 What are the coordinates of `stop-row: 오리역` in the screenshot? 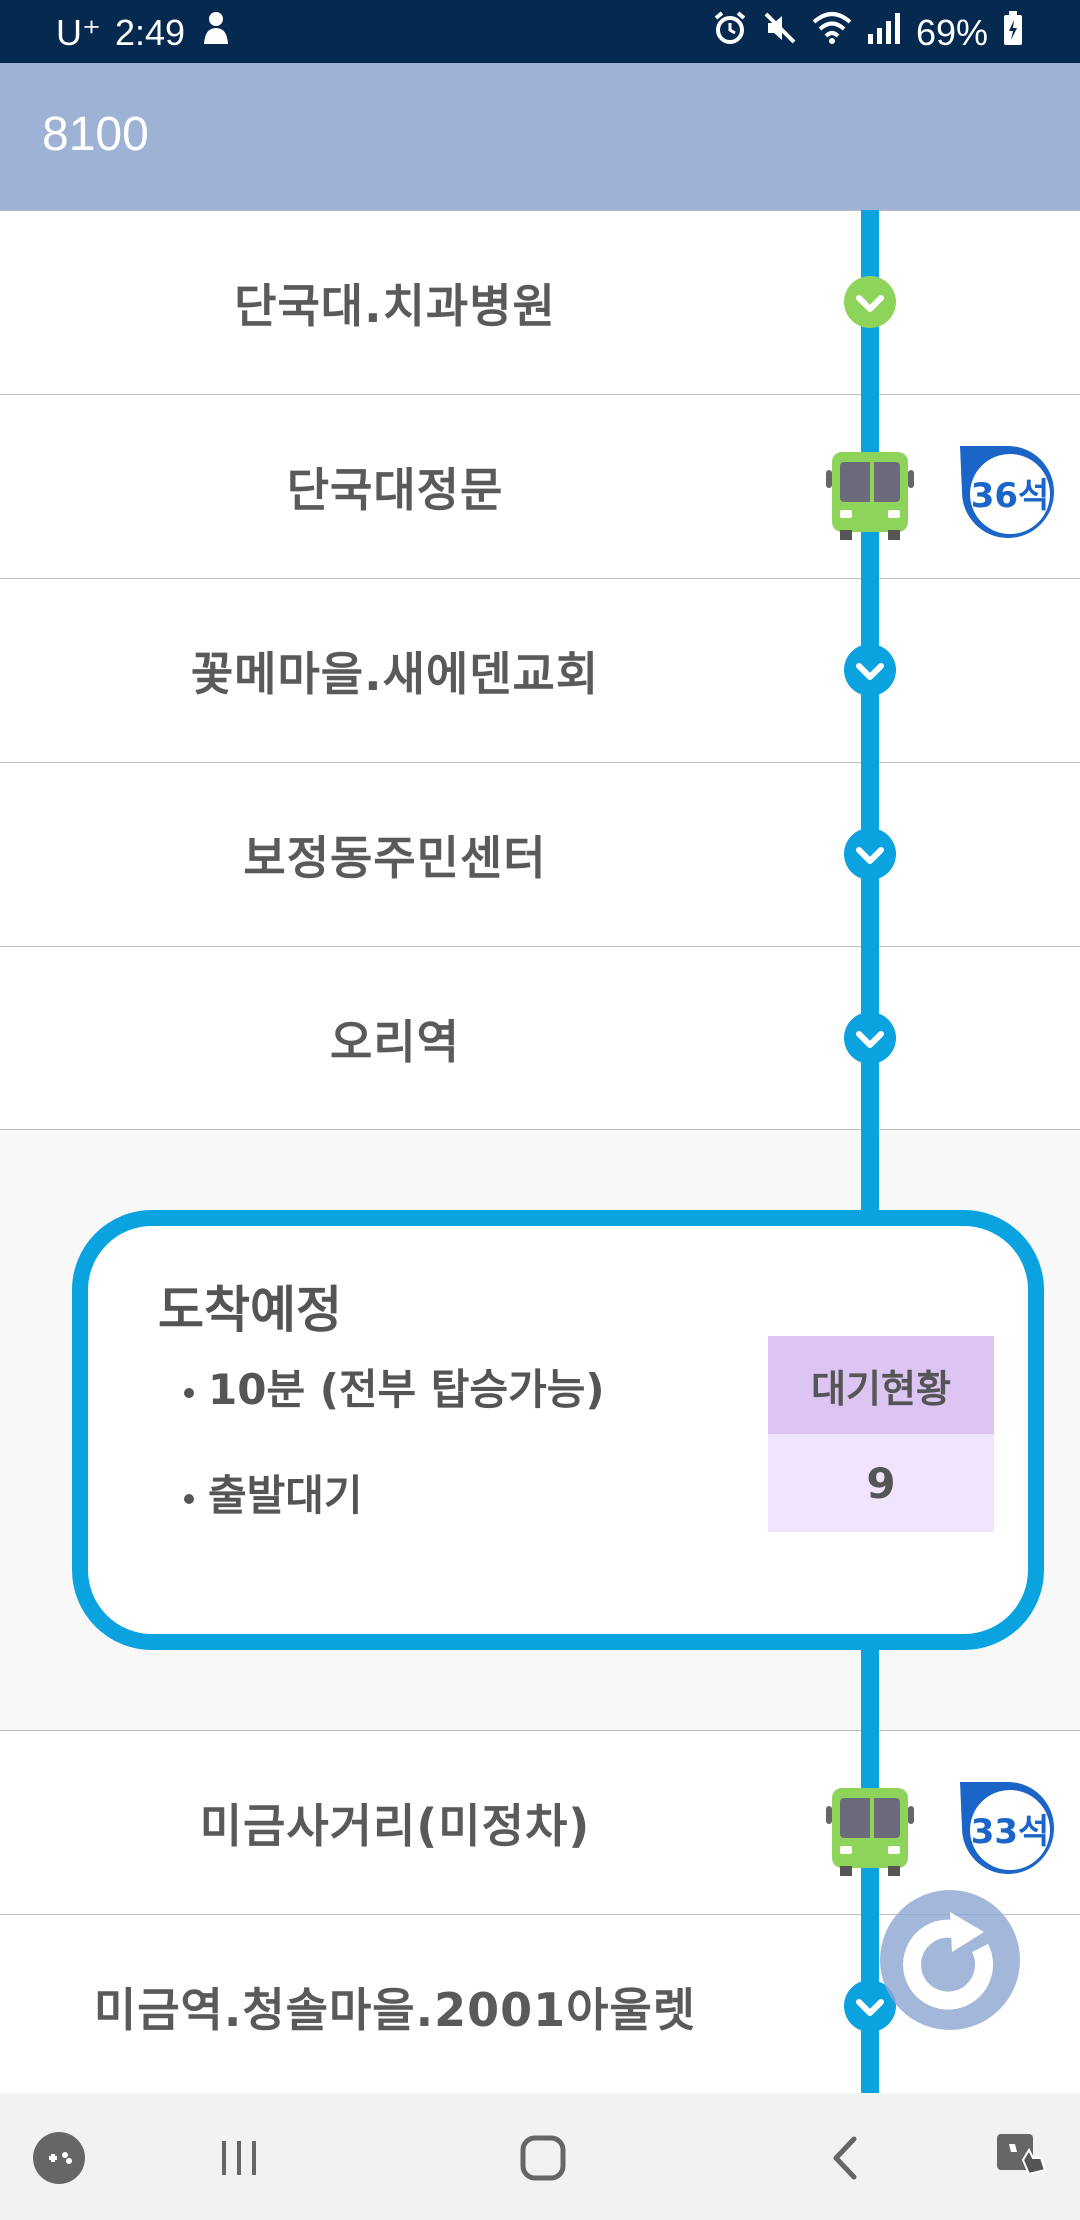 It's located at (540, 1038).